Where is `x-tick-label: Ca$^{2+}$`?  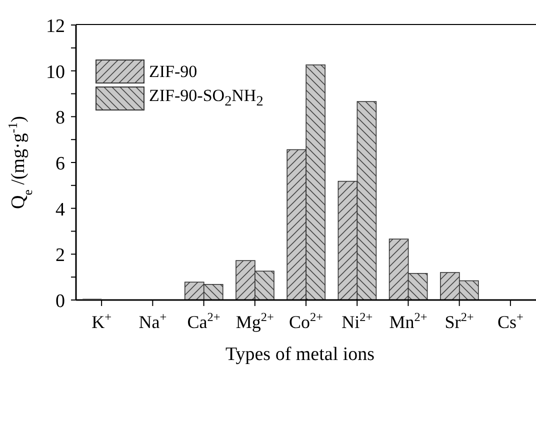 x-tick-label: Ca$^{2+}$ is located at coordinates (203, 321).